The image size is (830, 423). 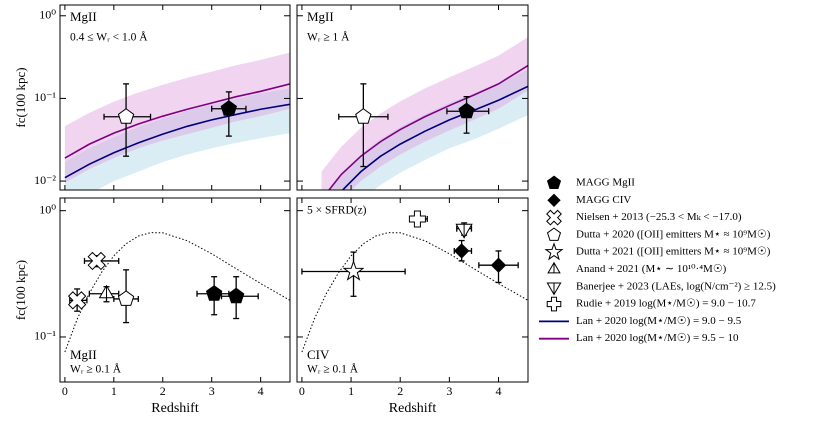 I want to click on legend-label: Dutta + 2021 ([OII] emitters M⋆ ≈ 10⁹M☉), so click(x=673, y=252).